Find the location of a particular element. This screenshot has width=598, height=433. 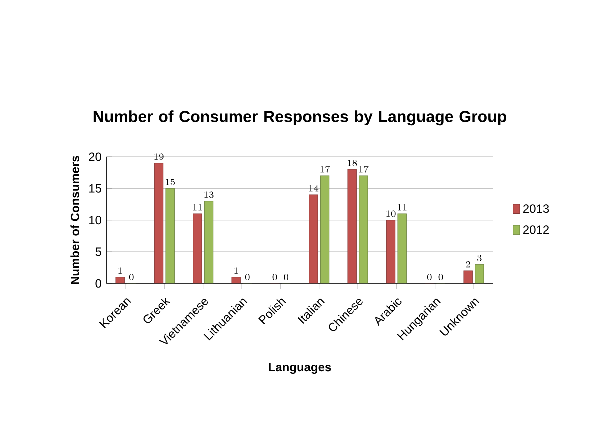

y-tick-label: 15 is located at coordinates (96, 188).